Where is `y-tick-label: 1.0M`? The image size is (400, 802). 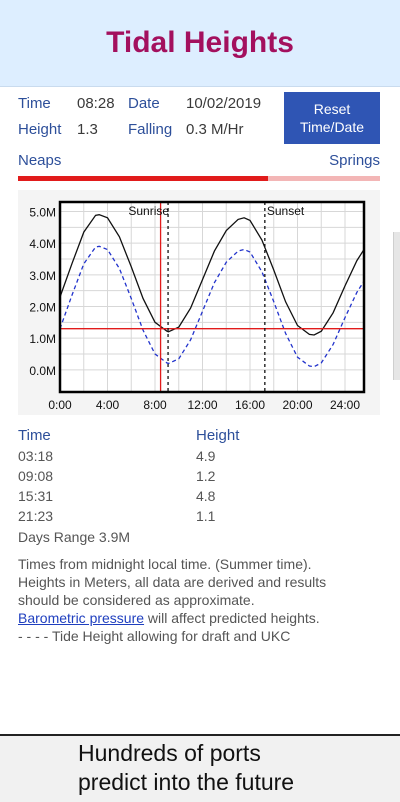
y-tick-label: 1.0M is located at coordinates (42, 339).